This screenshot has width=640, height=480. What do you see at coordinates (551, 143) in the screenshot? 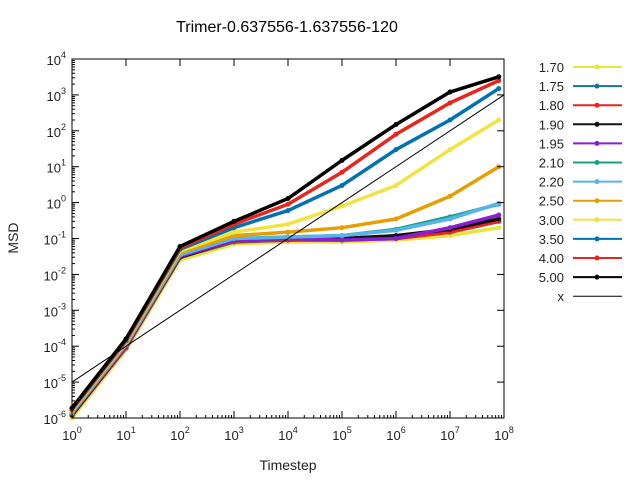
I see `legend-label: 1.95` at bounding box center [551, 143].